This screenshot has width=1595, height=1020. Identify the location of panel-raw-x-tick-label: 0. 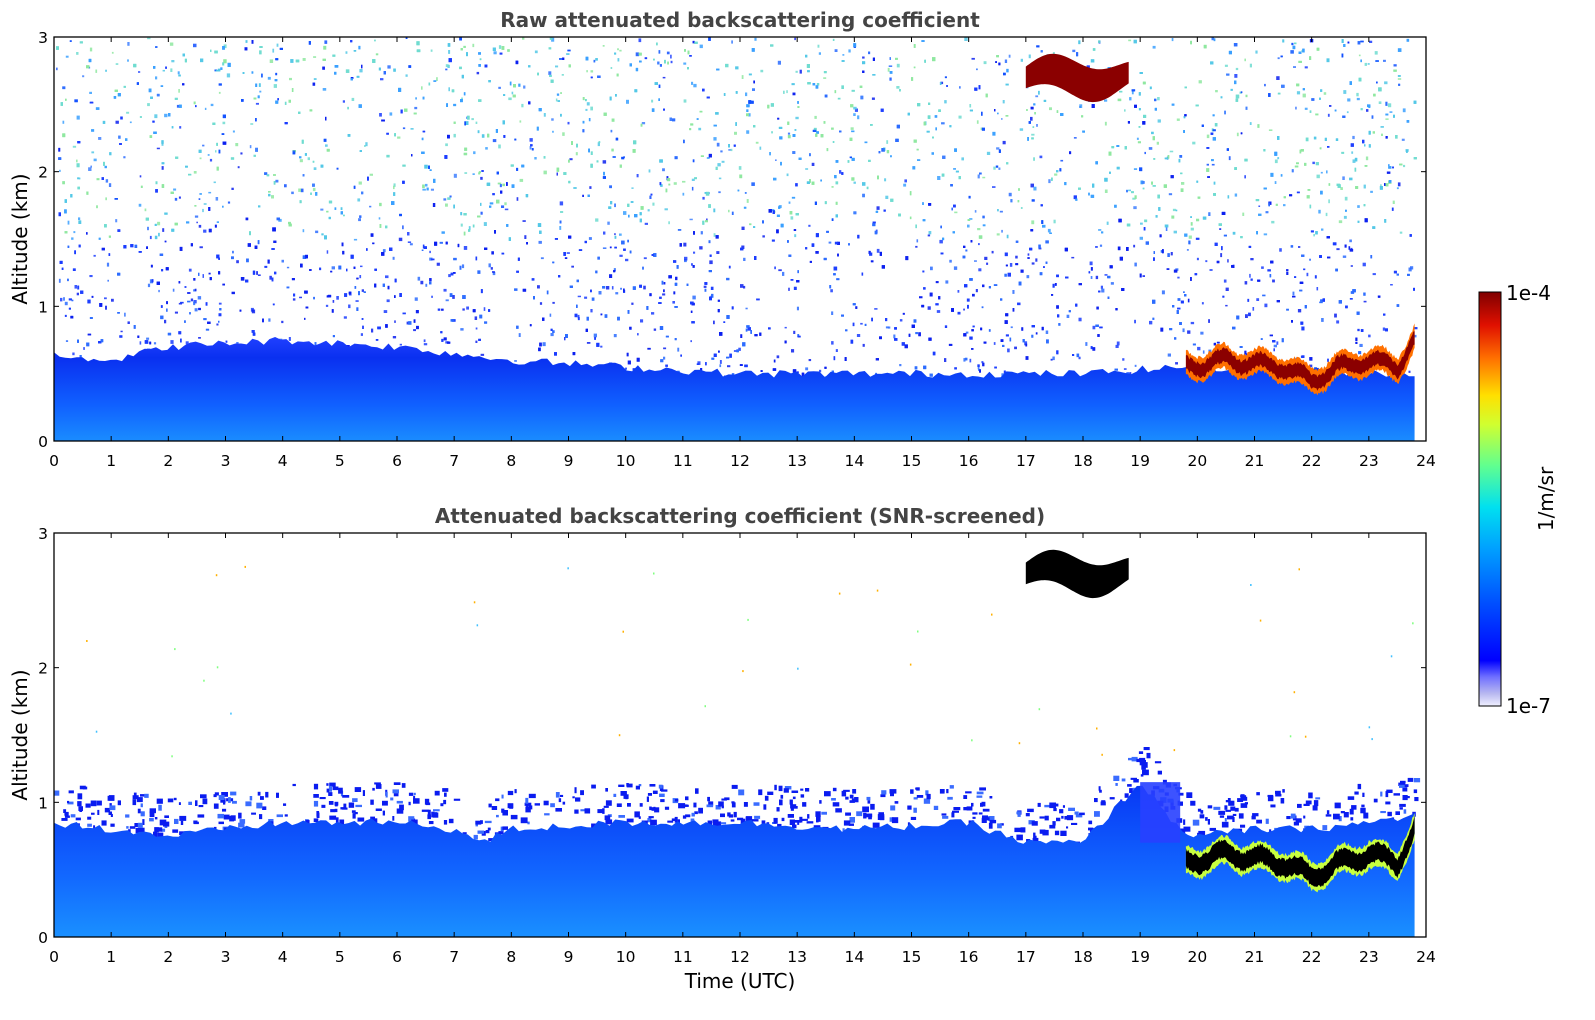
(54, 461).